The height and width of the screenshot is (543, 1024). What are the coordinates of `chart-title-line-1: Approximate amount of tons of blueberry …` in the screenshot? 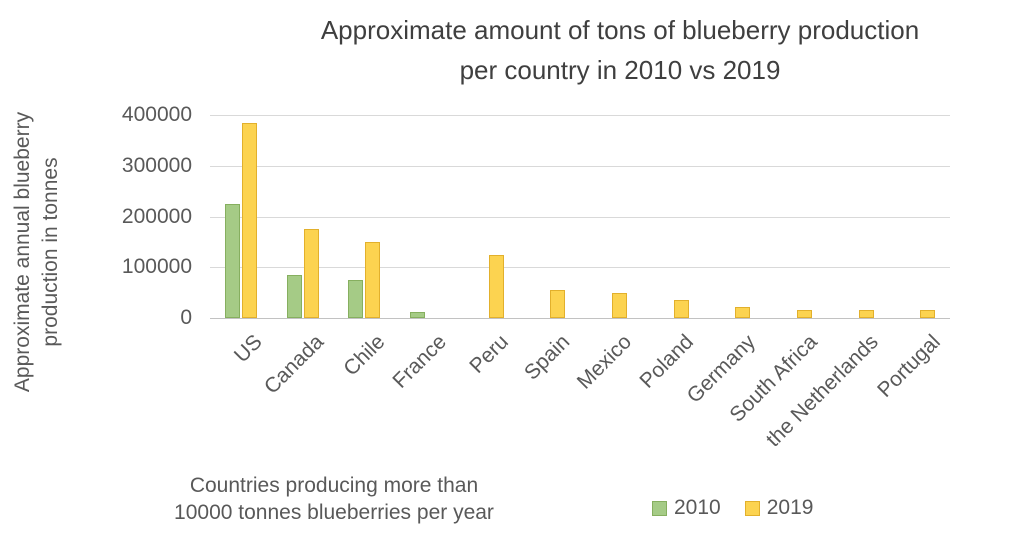 It's located at (620, 30).